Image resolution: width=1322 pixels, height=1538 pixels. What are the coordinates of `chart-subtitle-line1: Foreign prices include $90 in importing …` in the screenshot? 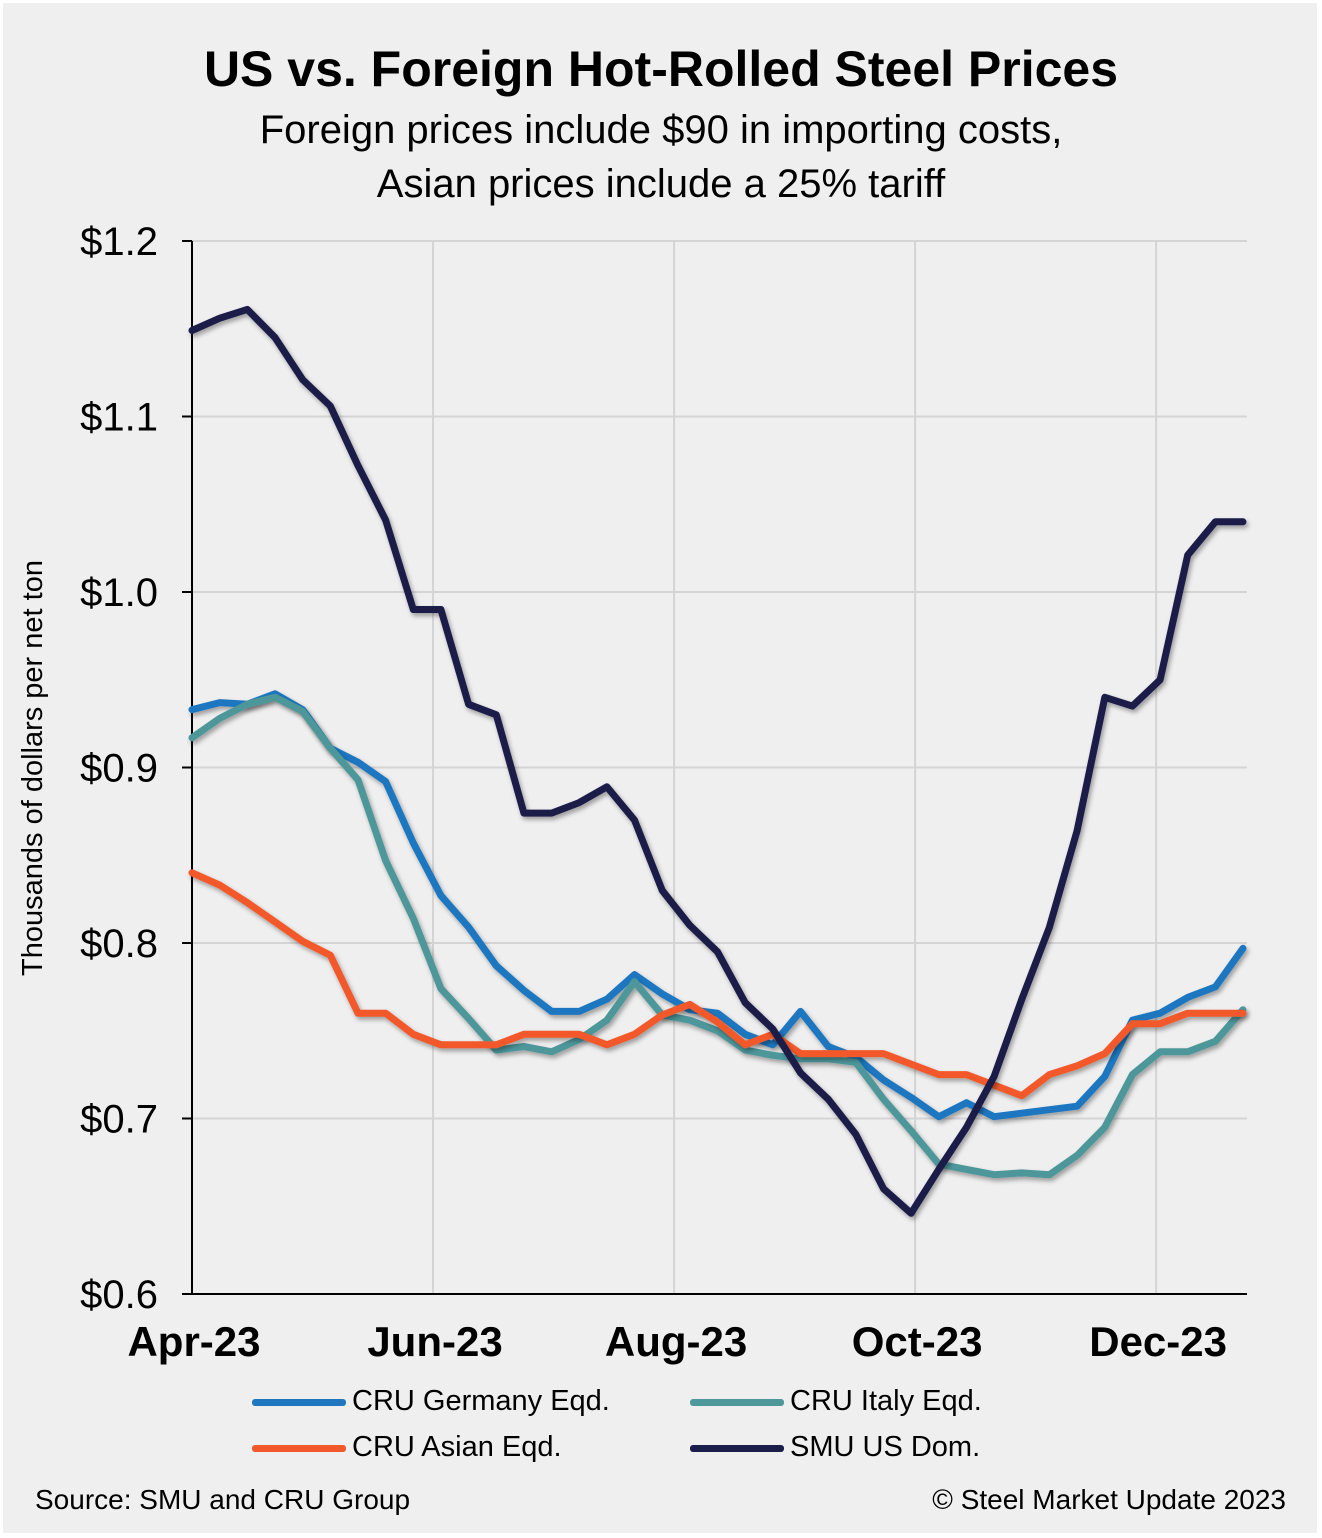 It's located at (661, 130).